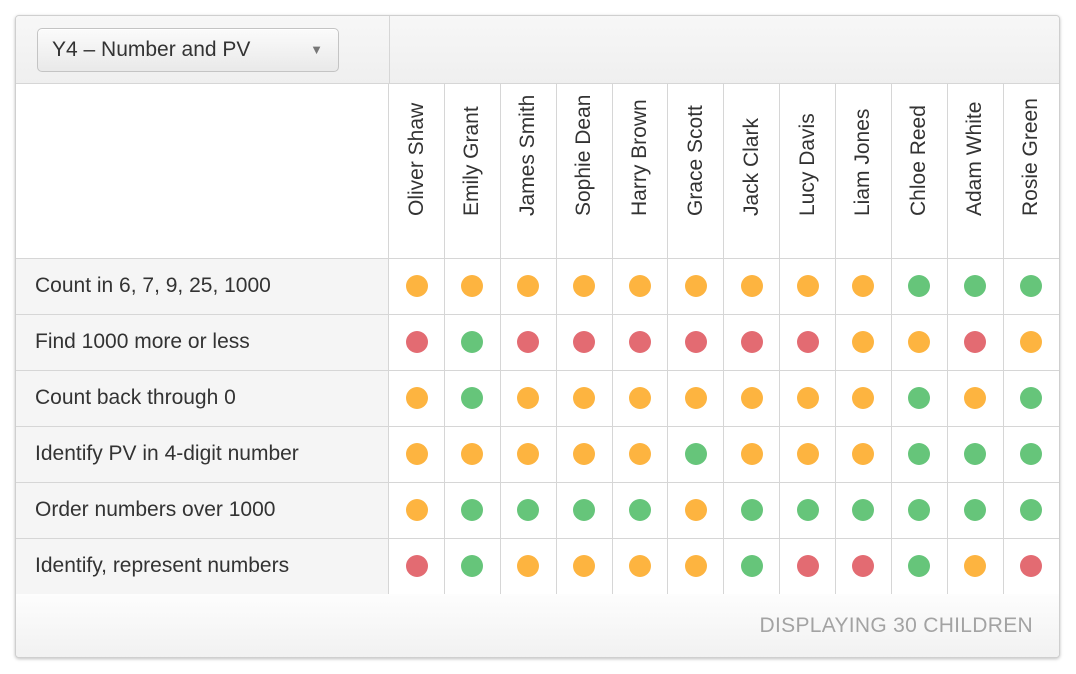  What do you see at coordinates (416, 171) in the screenshot?
I see `child-column-header: Oliver Shaw` at bounding box center [416, 171].